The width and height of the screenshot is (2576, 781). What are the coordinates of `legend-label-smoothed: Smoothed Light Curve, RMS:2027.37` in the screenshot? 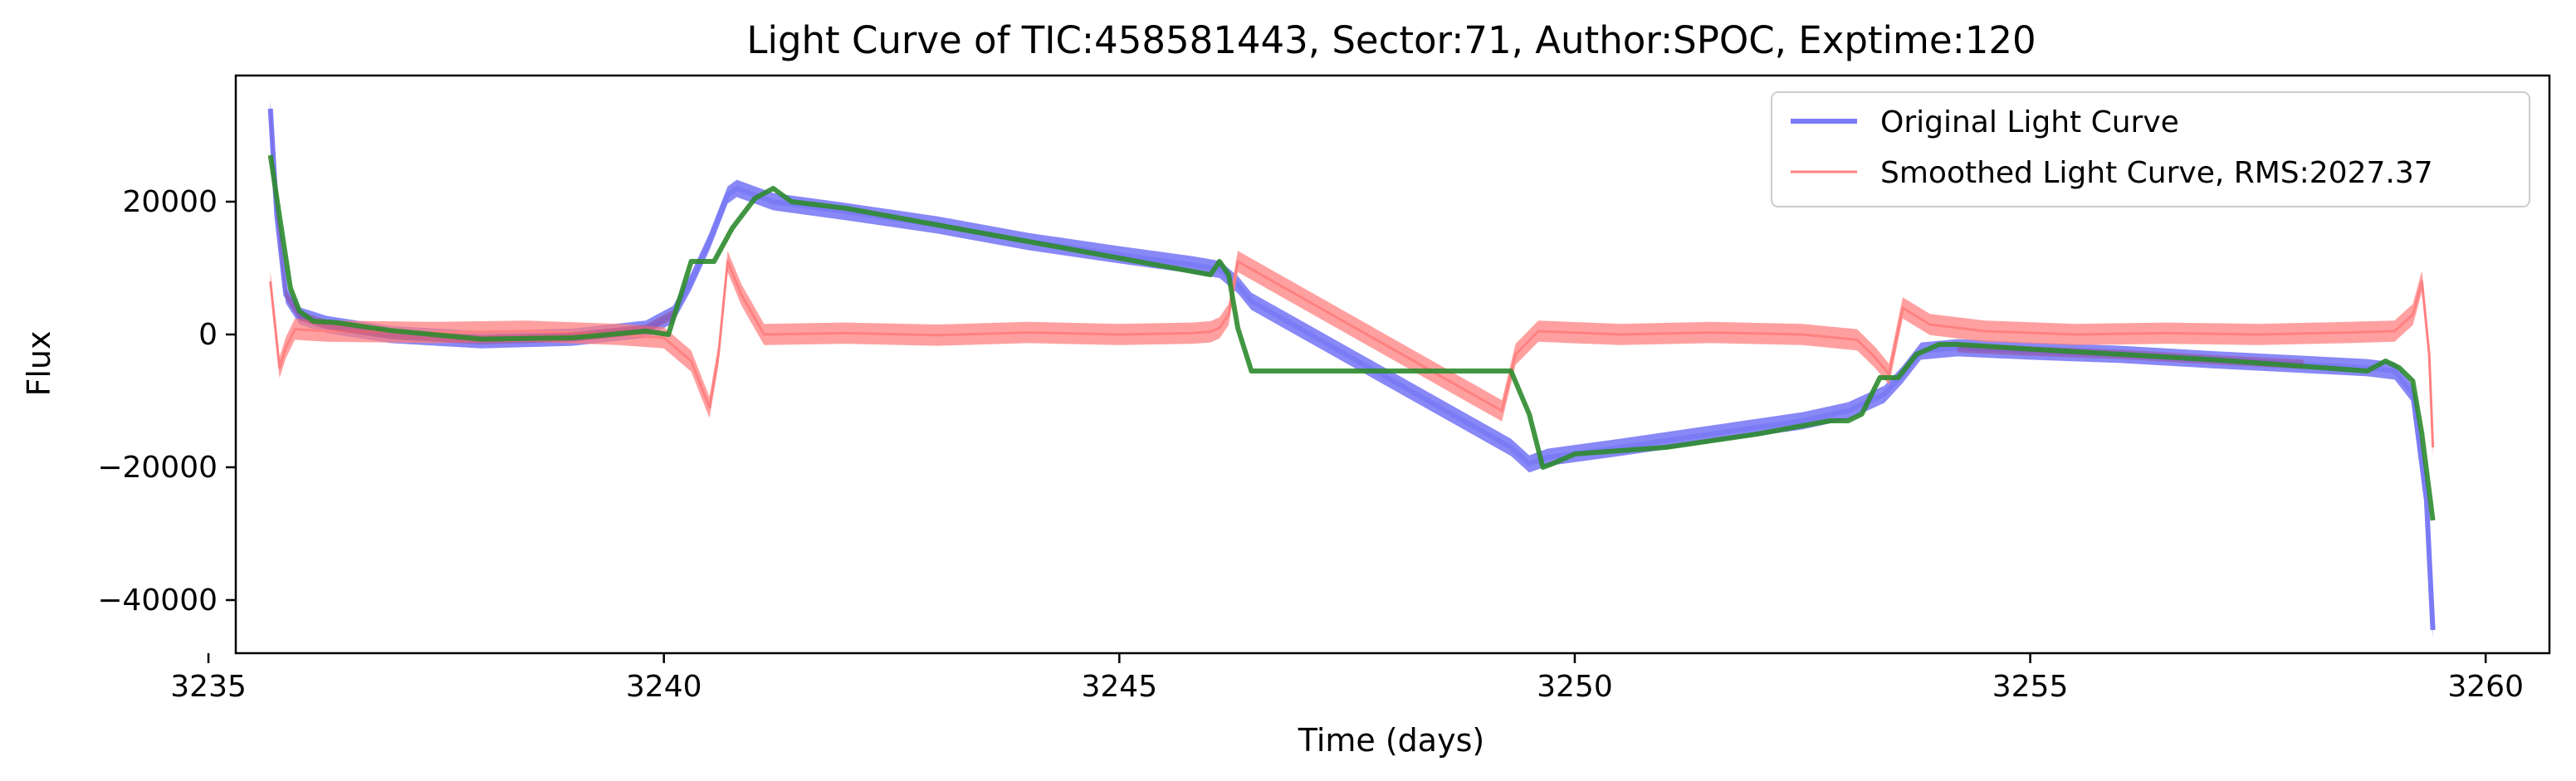 It's located at (2156, 173).